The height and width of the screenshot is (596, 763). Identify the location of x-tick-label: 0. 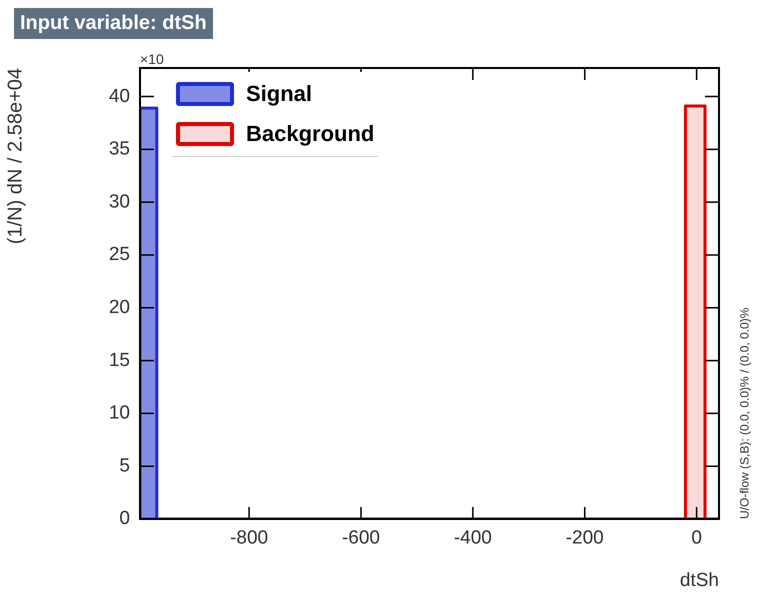
(696, 538).